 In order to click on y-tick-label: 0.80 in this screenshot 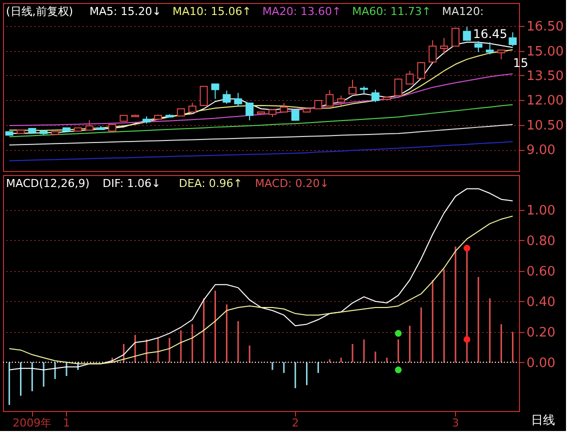, I will do `click(541, 241)`.